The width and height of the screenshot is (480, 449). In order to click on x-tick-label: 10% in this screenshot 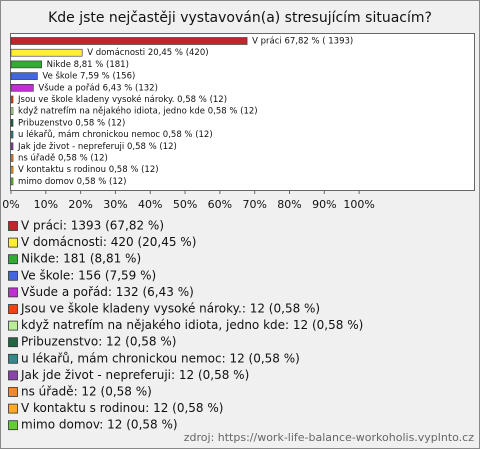, I will do `click(46, 204)`.